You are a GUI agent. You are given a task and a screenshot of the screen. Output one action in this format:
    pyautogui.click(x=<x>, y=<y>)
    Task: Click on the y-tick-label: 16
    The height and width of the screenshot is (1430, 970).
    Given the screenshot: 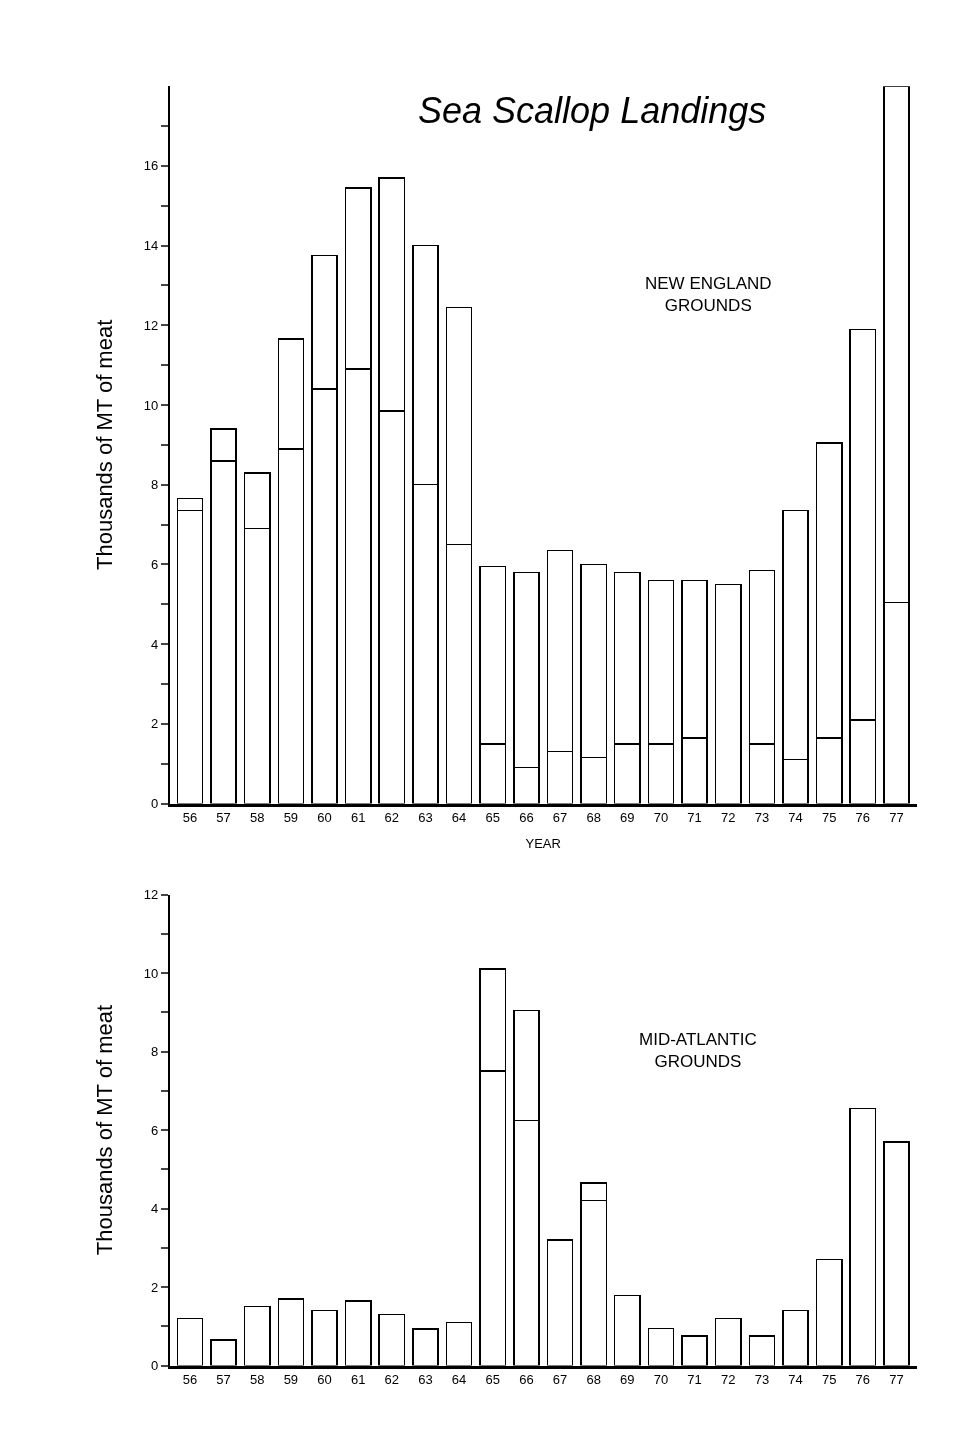 What is the action you would take?
    pyautogui.click(x=151, y=166)
    